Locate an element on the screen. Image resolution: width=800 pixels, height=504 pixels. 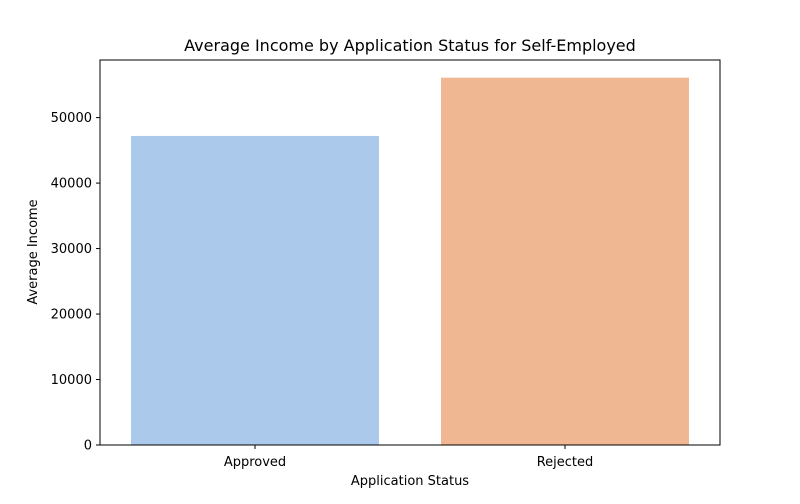
y-tick-label: 10000 is located at coordinates (71, 380).